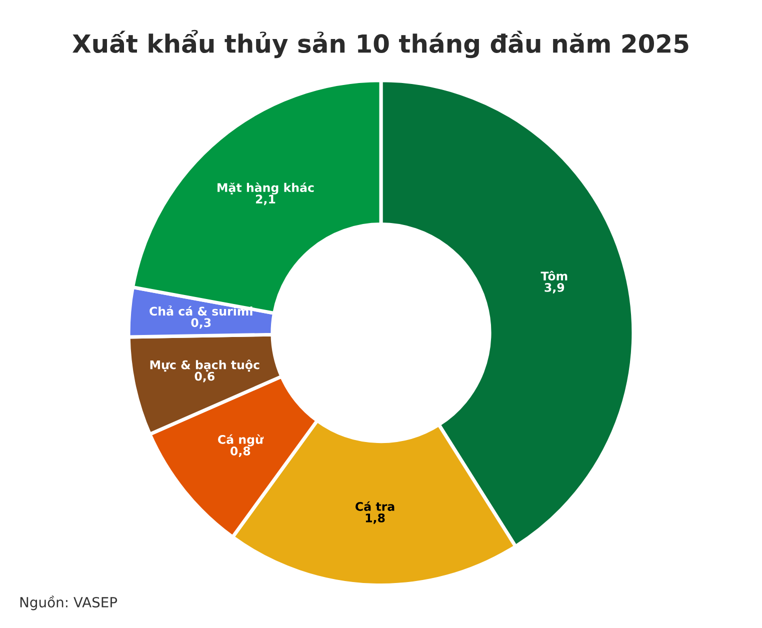 The width and height of the screenshot is (762, 628). What do you see at coordinates (241, 440) in the screenshot?
I see `slice-label: Cá ngừ` at bounding box center [241, 440].